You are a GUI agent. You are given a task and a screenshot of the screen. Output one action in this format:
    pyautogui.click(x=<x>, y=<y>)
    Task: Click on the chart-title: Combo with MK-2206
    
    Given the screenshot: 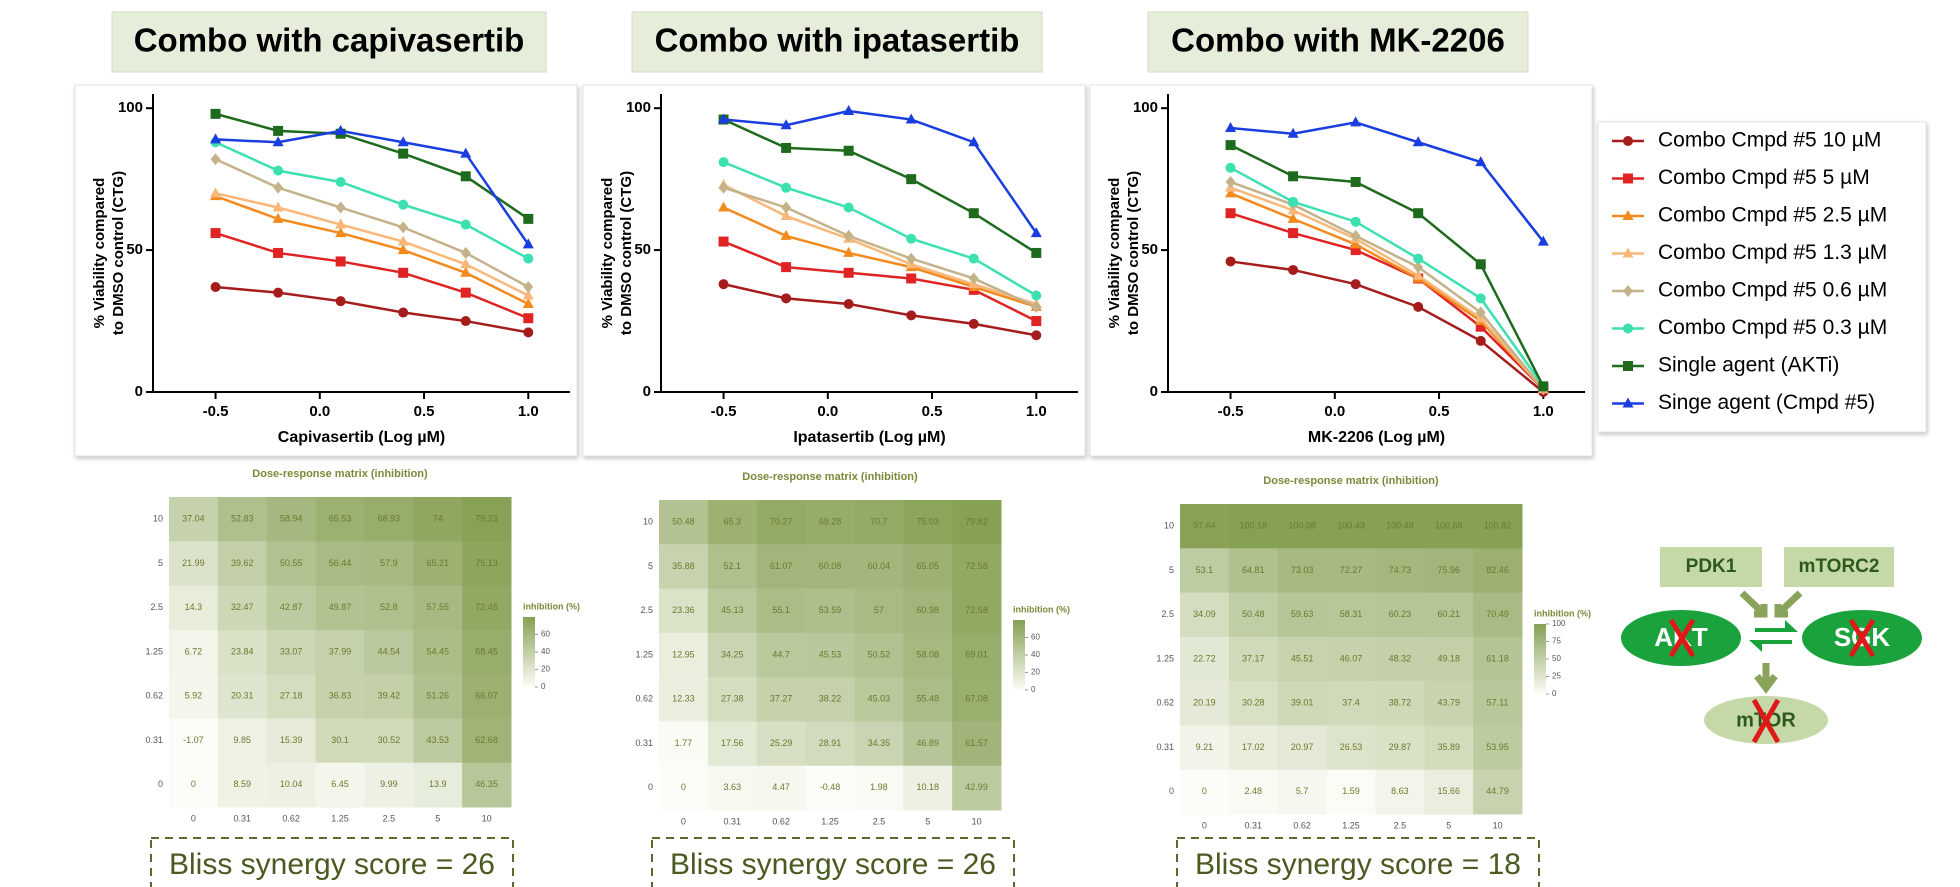 What is the action you would take?
    pyautogui.click(x=1338, y=40)
    